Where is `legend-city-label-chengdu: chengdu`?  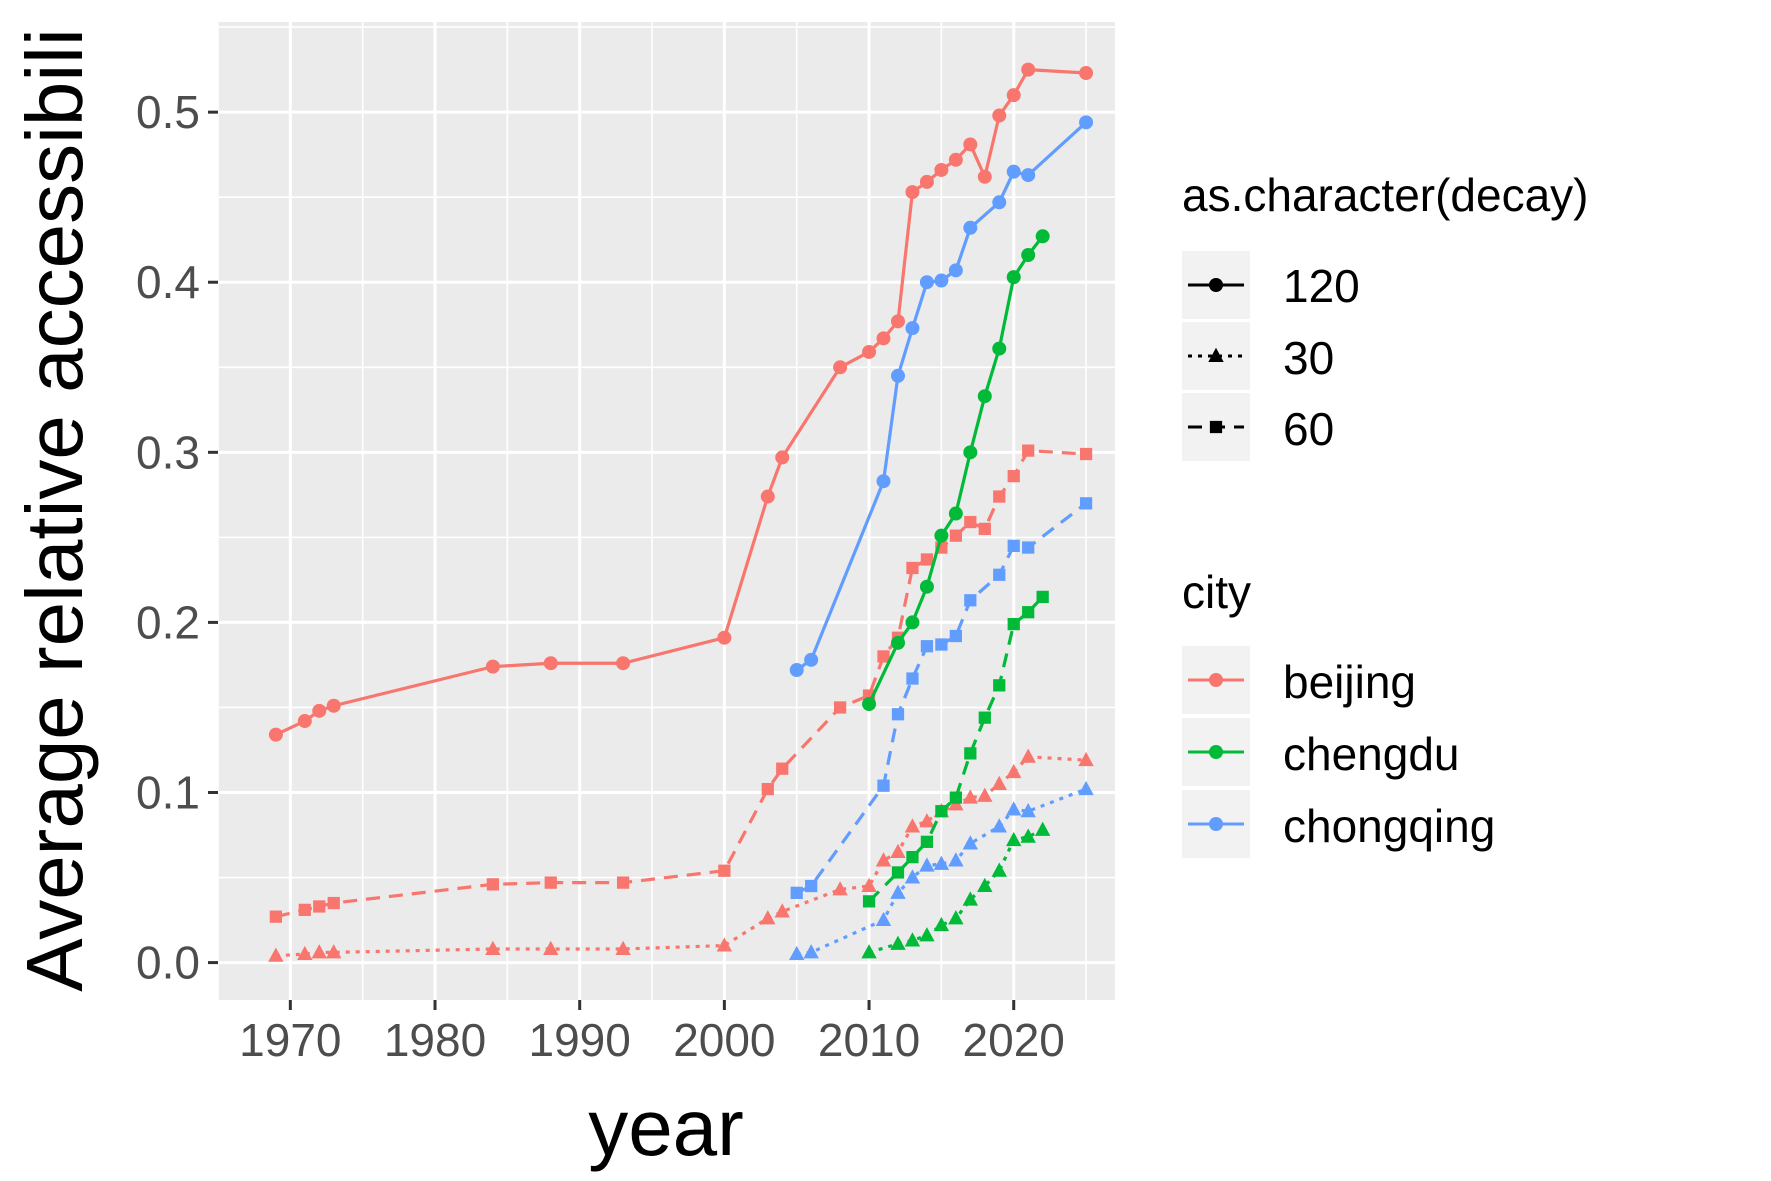 legend-city-label-chengdu: chengdu is located at coordinates (1371, 754).